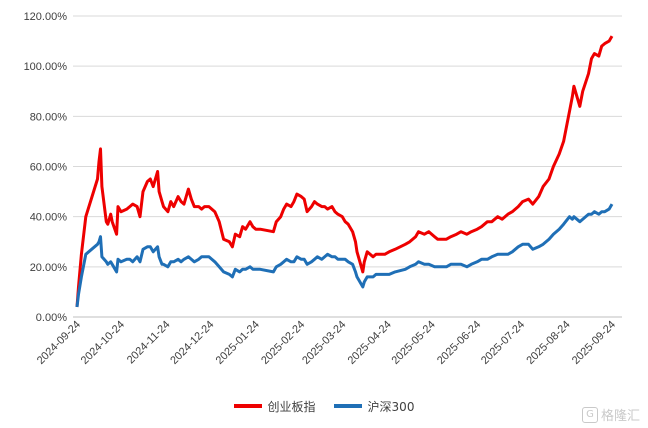 The image size is (648, 428). Describe the element at coordinates (589, 414) in the screenshot. I see `G-logo-icon: G` at that location.